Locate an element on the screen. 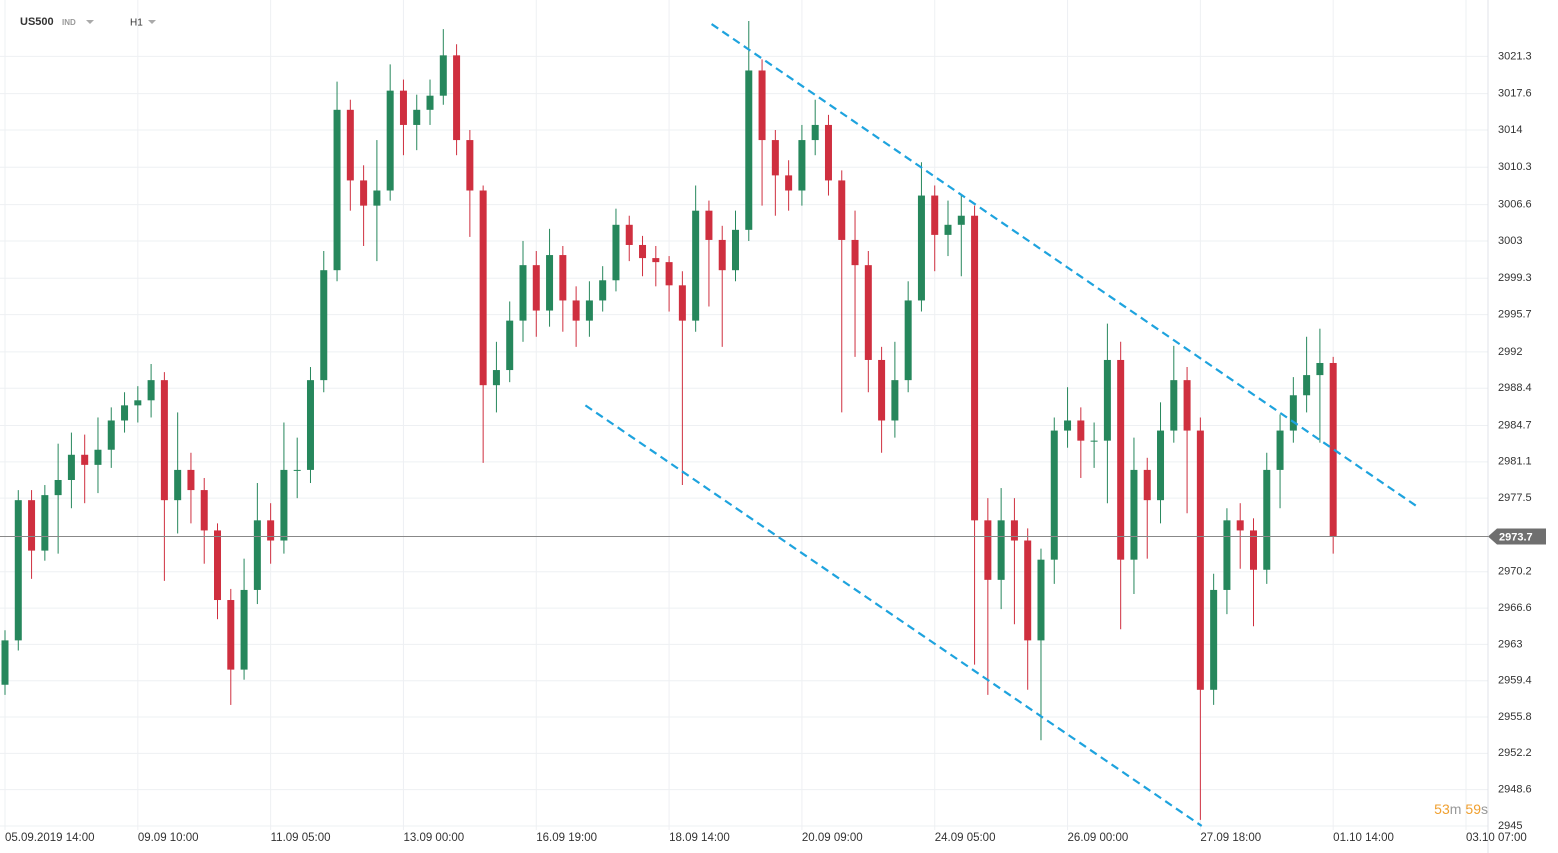 The height and width of the screenshot is (853, 1558). timeframe: H1 is located at coordinates (136, 23).